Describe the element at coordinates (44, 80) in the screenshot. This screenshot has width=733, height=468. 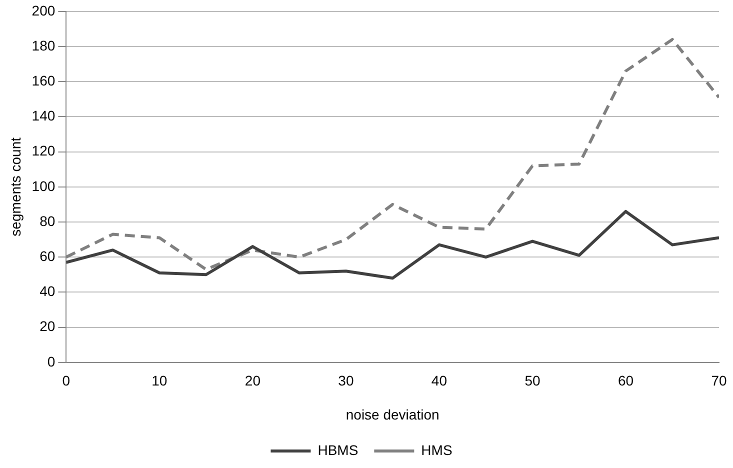
I see `y-tick-label: 160` at that location.